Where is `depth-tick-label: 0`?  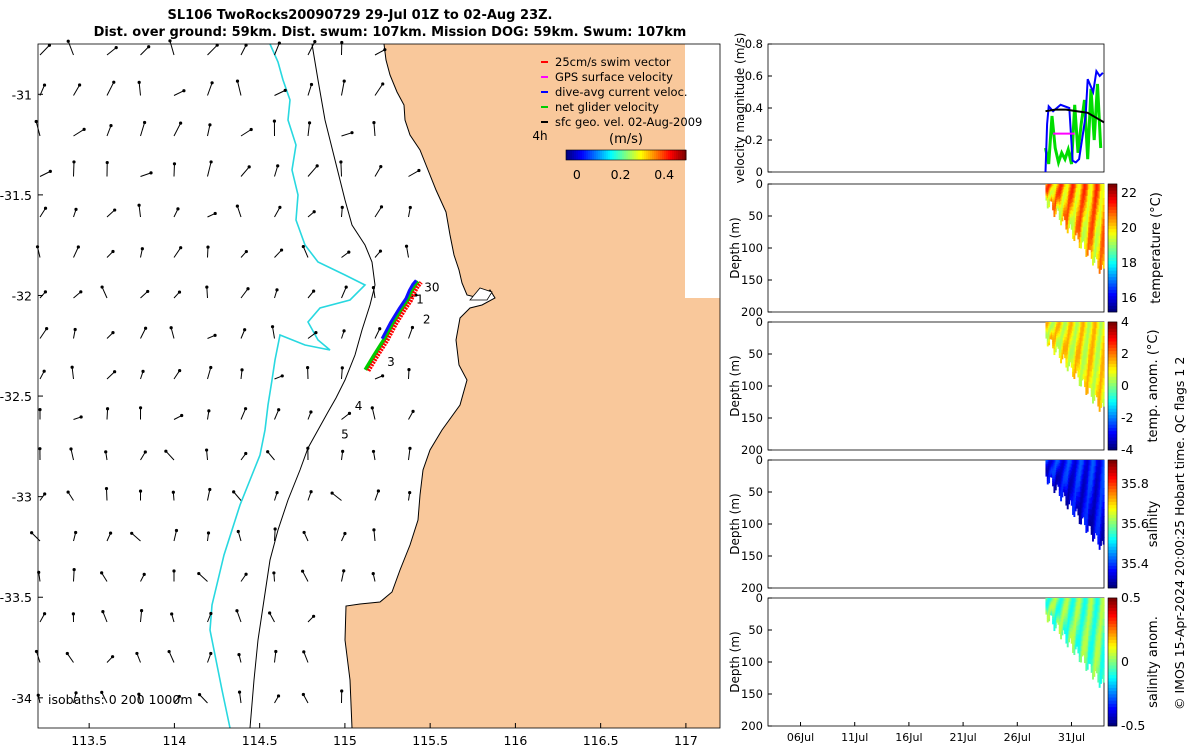 depth-tick-label: 0 is located at coordinates (759, 598).